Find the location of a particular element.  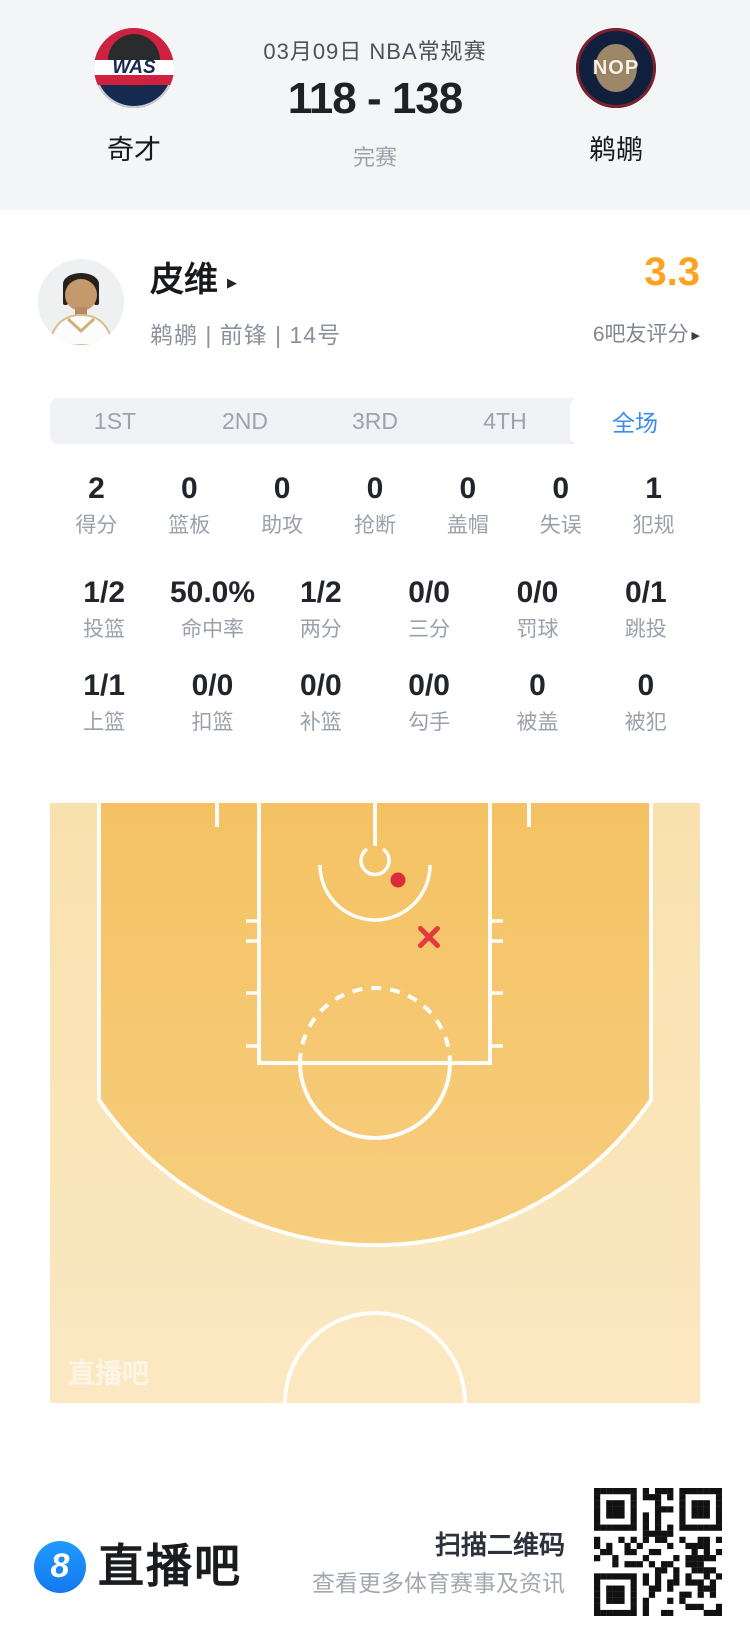

stat-value: 2 is located at coordinates (96, 488).